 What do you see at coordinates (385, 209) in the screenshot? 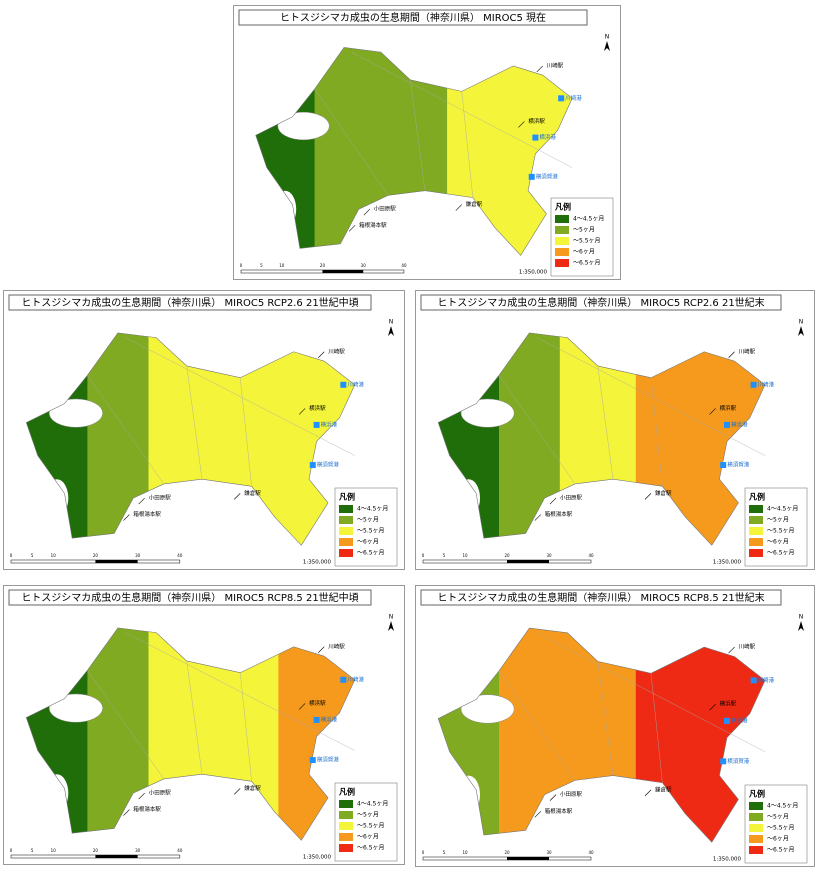
I see `place-label: 小田原駅` at bounding box center [385, 209].